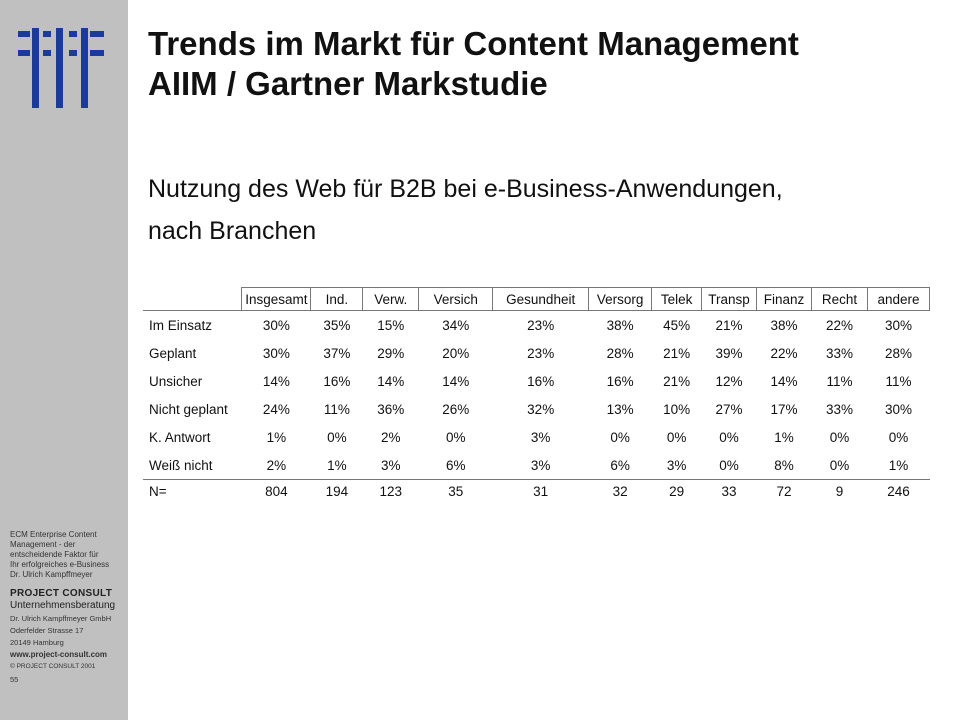 The image size is (960, 720). What do you see at coordinates (348, 83) in the screenshot?
I see `title-line-2: AIIM / Gartner Markstudie` at bounding box center [348, 83].